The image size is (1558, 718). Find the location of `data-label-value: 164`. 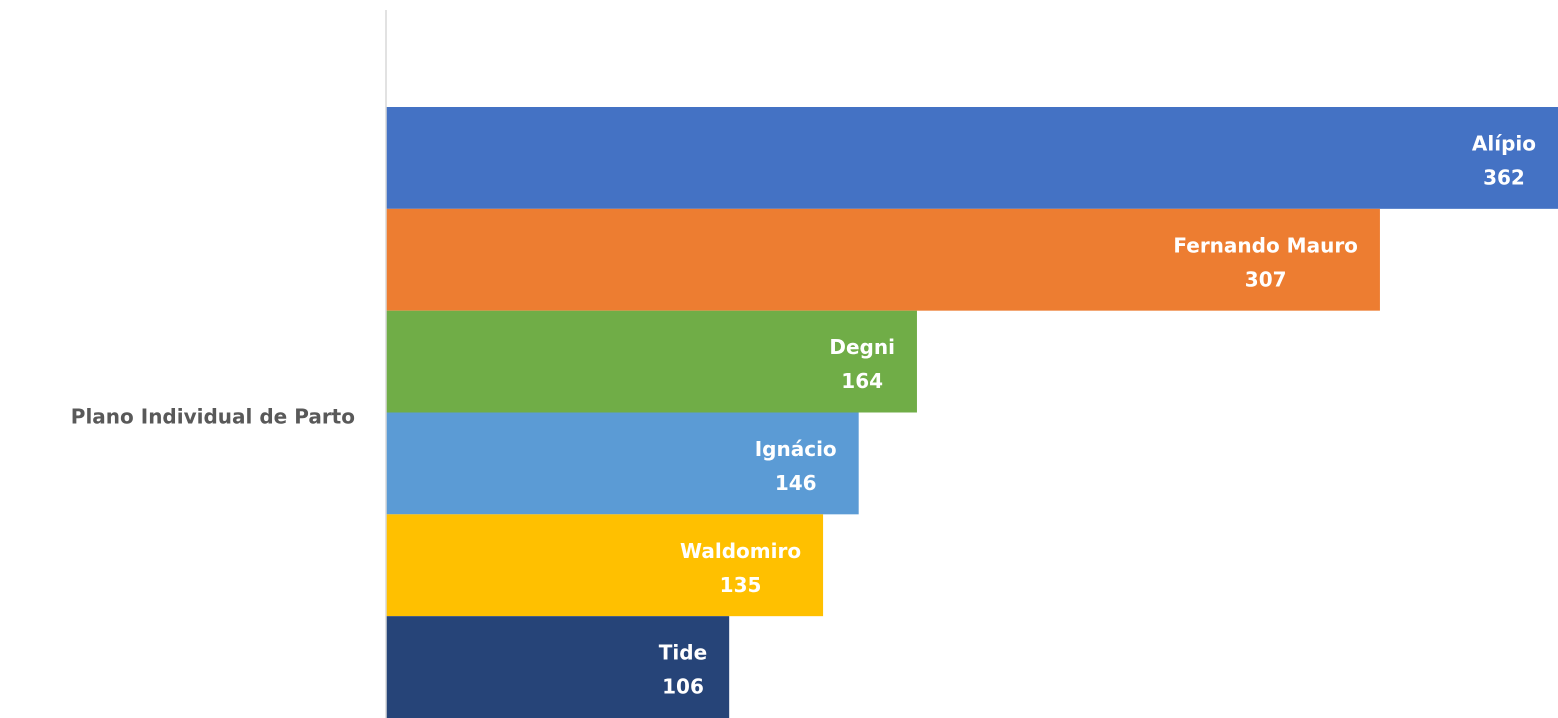

data-label-value: 164 is located at coordinates (862, 381).